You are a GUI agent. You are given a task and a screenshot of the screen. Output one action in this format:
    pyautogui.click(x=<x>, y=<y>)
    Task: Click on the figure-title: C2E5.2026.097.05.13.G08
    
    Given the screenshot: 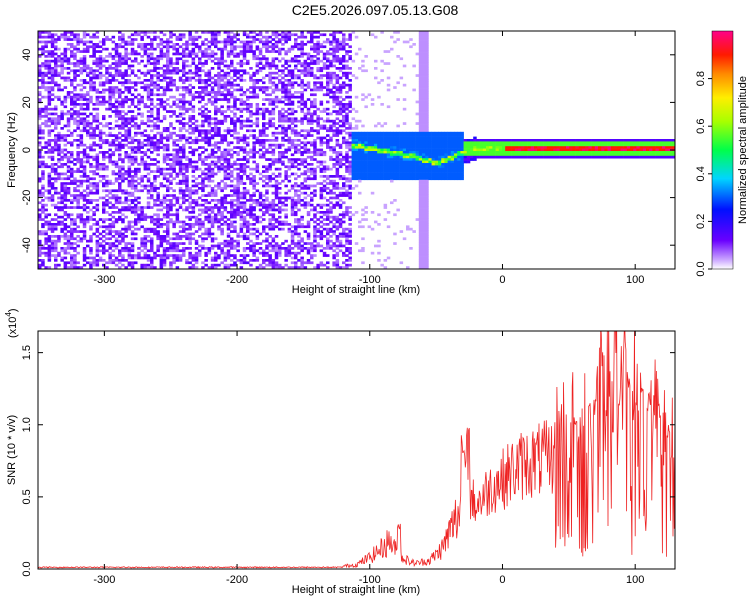 What is the action you would take?
    pyautogui.click(x=375, y=10)
    